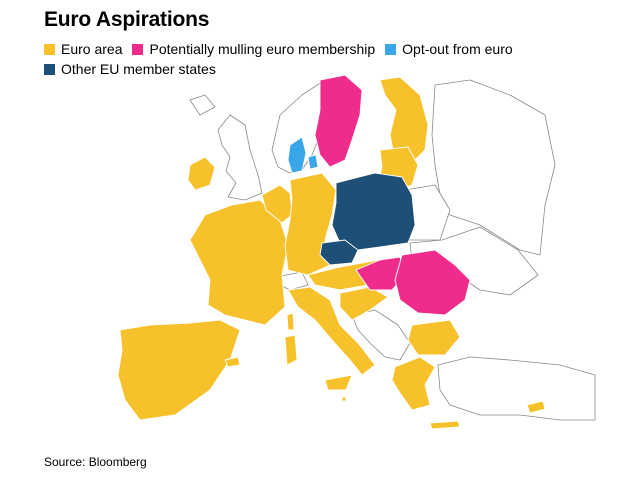 The width and height of the screenshot is (630, 479). I want to click on country-crete, so click(445, 425).